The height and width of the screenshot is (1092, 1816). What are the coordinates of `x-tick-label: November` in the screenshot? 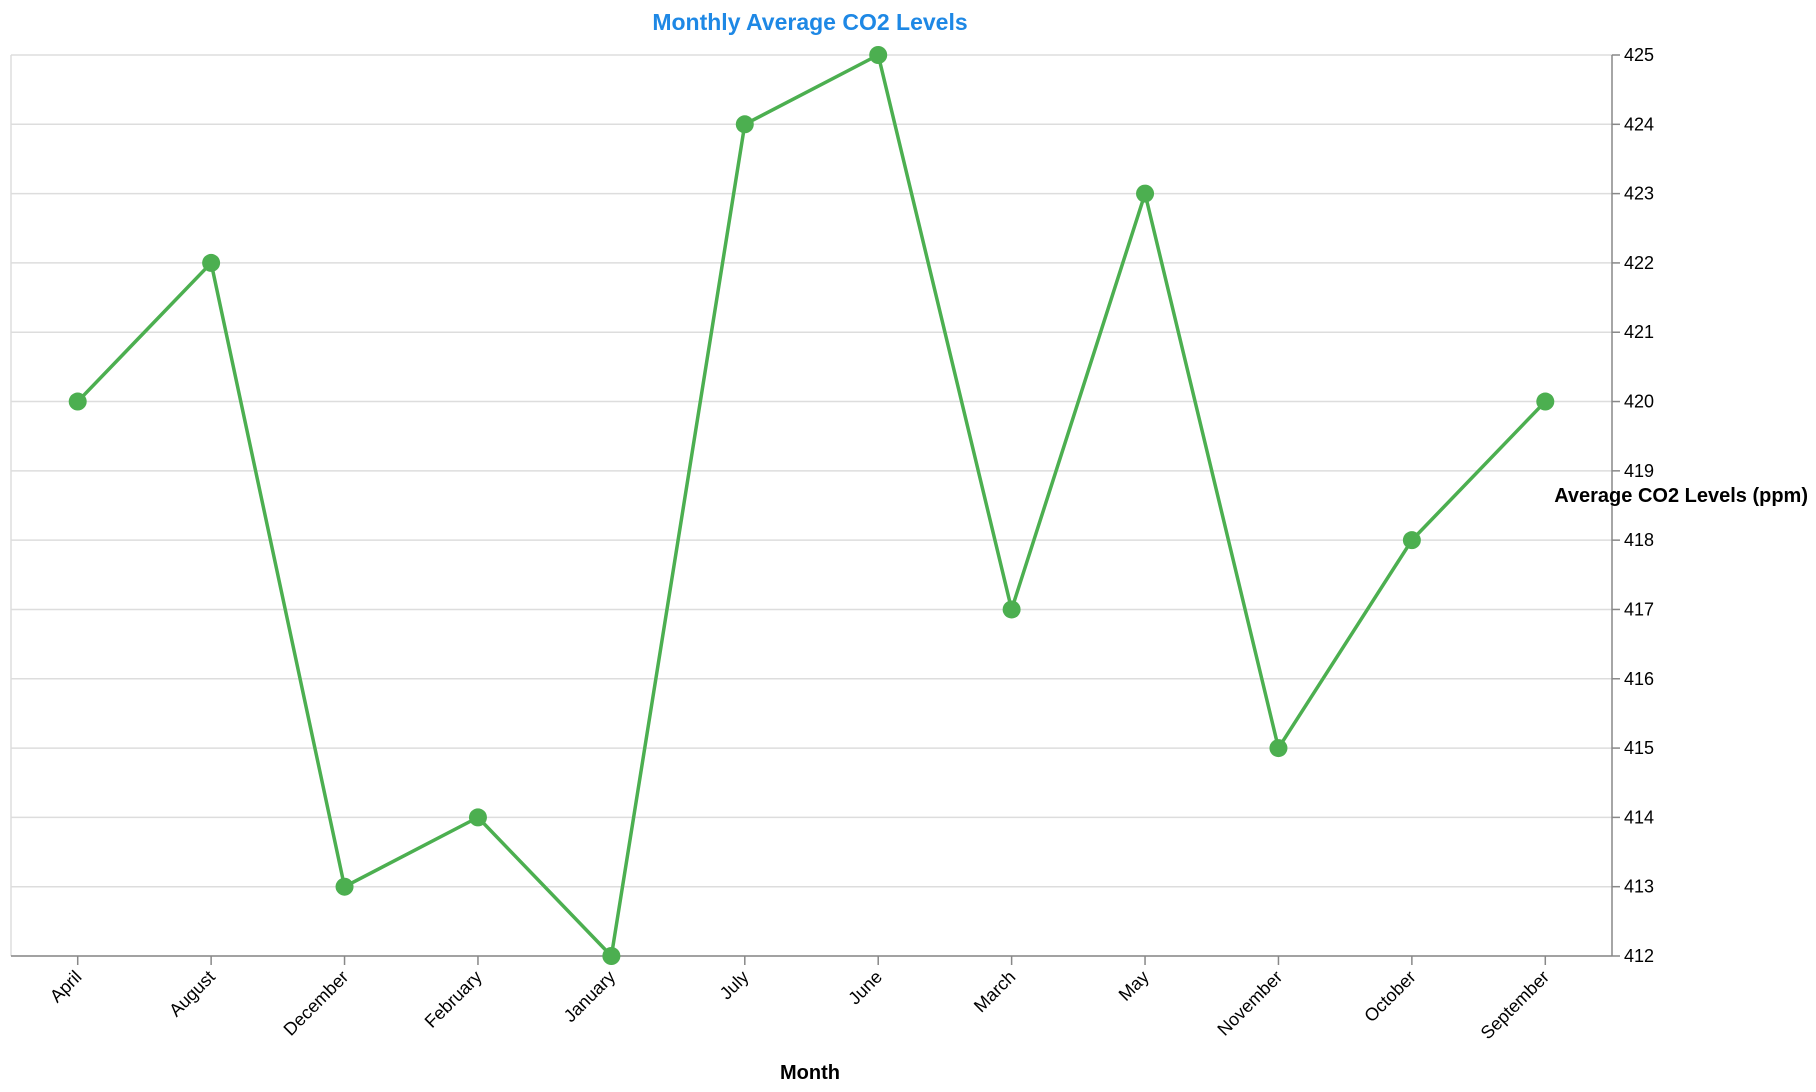 It's located at (1249, 1003).